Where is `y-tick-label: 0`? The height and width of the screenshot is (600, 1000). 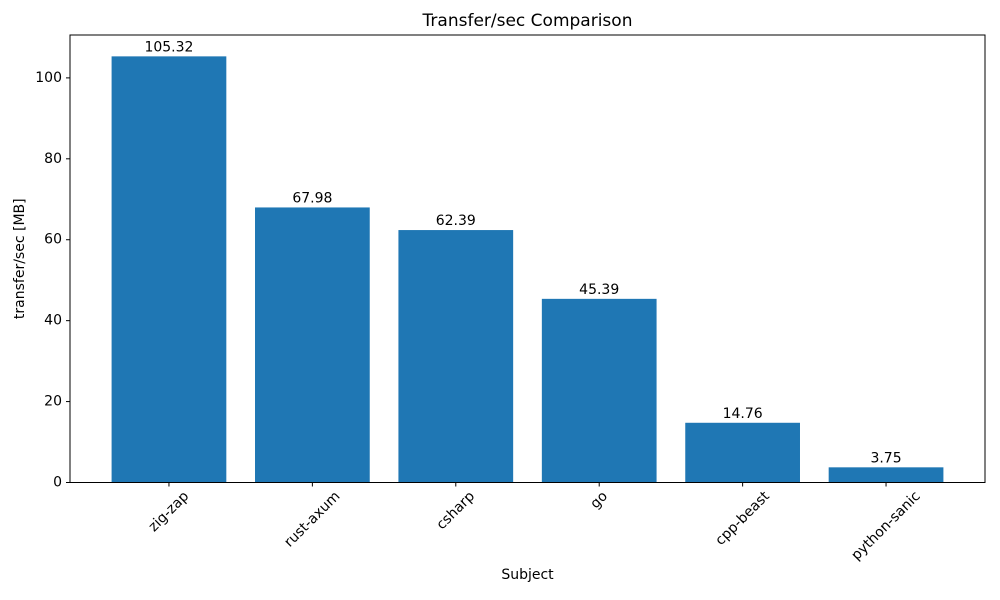
y-tick-label: 0 is located at coordinates (57, 483).